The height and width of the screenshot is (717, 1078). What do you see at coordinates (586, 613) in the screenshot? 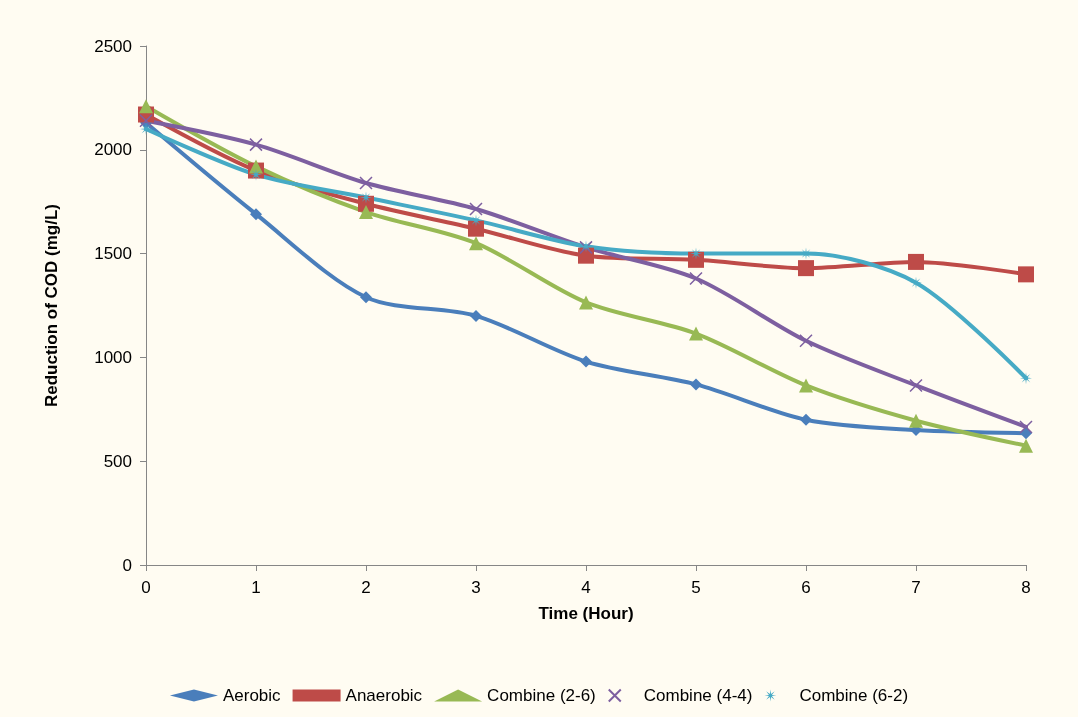
I see `x-axis-title: Time (Hour)` at bounding box center [586, 613].